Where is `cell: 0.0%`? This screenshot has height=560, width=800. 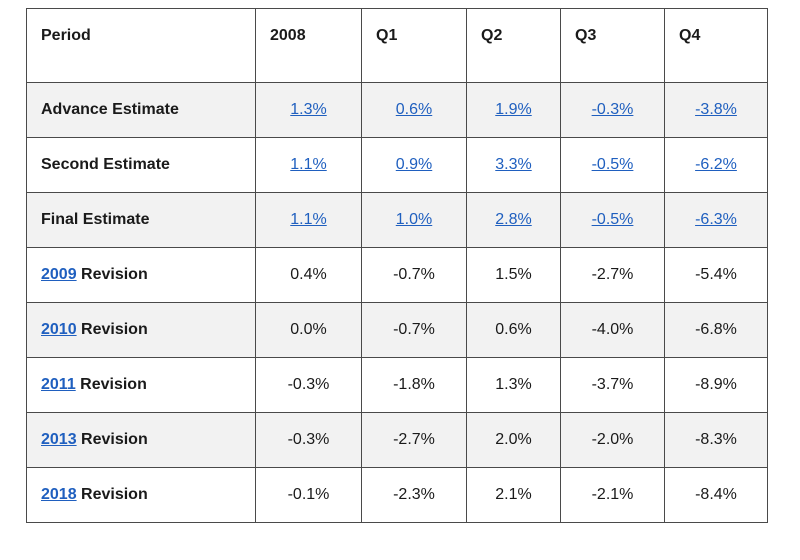 cell: 0.0% is located at coordinates (308, 330).